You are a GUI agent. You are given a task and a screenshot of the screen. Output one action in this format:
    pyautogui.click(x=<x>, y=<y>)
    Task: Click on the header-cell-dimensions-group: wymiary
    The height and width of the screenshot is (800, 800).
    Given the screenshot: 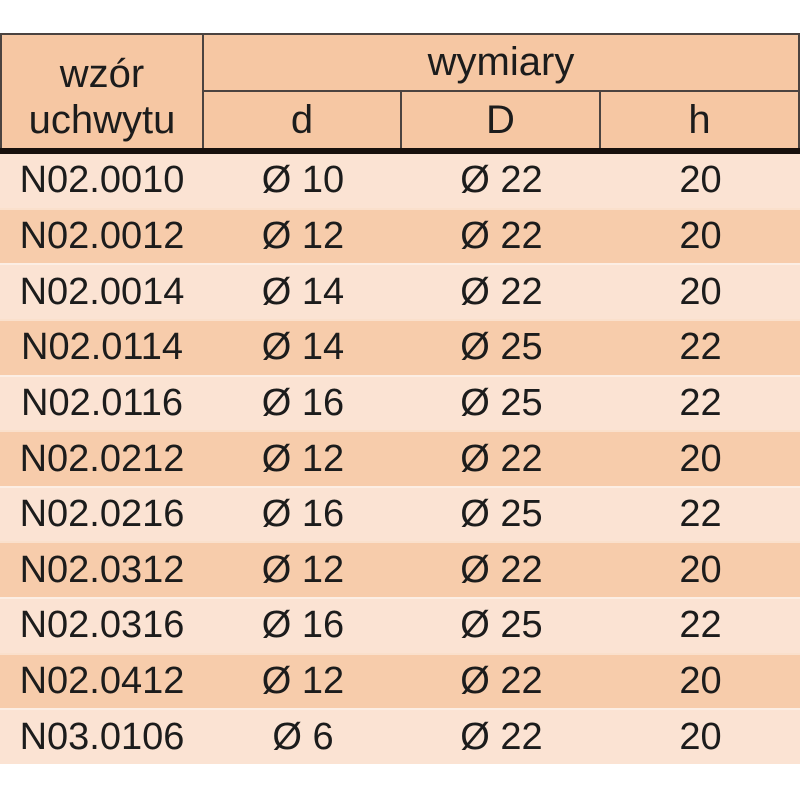 What is the action you would take?
    pyautogui.click(x=501, y=63)
    